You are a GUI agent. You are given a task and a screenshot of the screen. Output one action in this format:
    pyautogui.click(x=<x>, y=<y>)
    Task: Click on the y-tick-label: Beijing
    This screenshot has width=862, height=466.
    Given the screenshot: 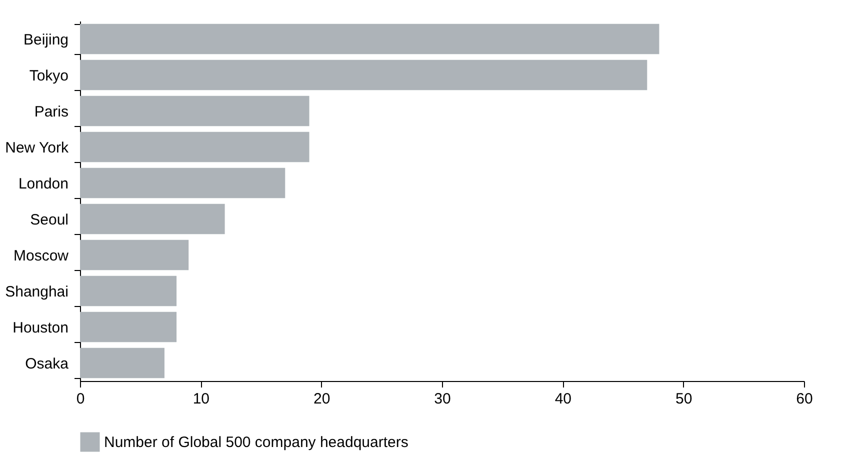 What is the action you would take?
    pyautogui.click(x=45, y=40)
    